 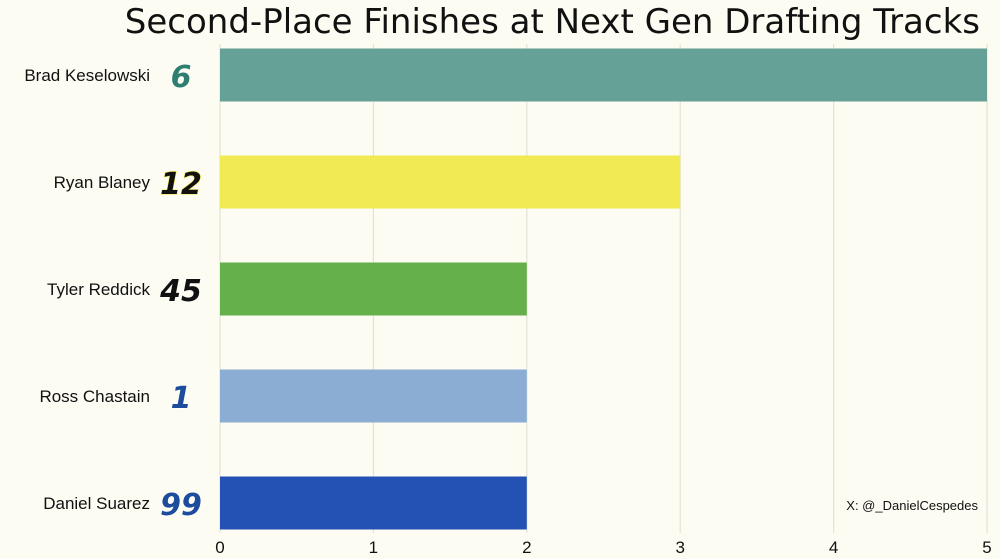 I want to click on credit-text: X: @_DanielCespedes, so click(x=912, y=505).